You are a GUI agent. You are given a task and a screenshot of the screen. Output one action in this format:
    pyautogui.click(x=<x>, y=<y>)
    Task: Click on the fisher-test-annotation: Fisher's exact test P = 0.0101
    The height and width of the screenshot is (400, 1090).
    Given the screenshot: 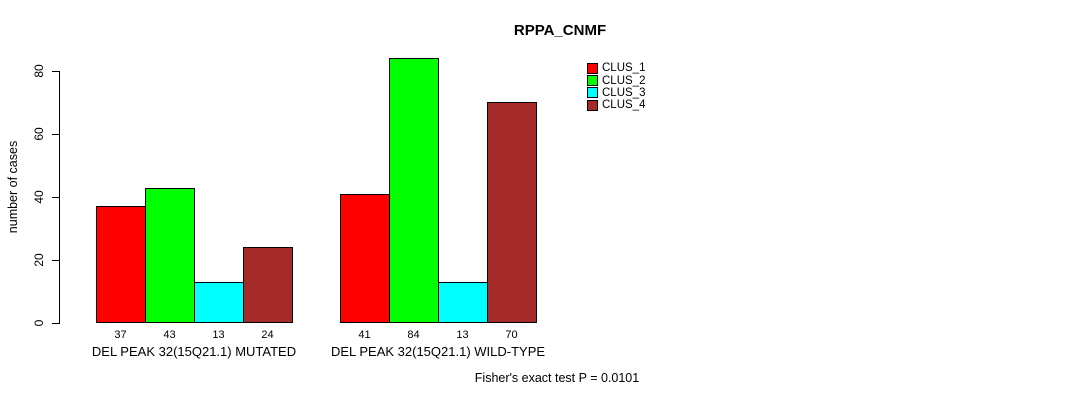 What is the action you would take?
    pyautogui.click(x=557, y=378)
    